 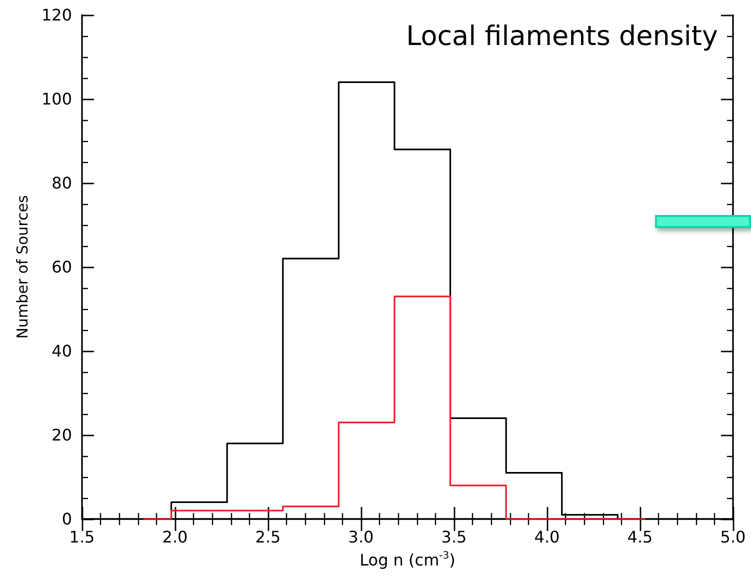 What do you see at coordinates (62, 267) in the screenshot?
I see `y-tick-label: 60` at bounding box center [62, 267].